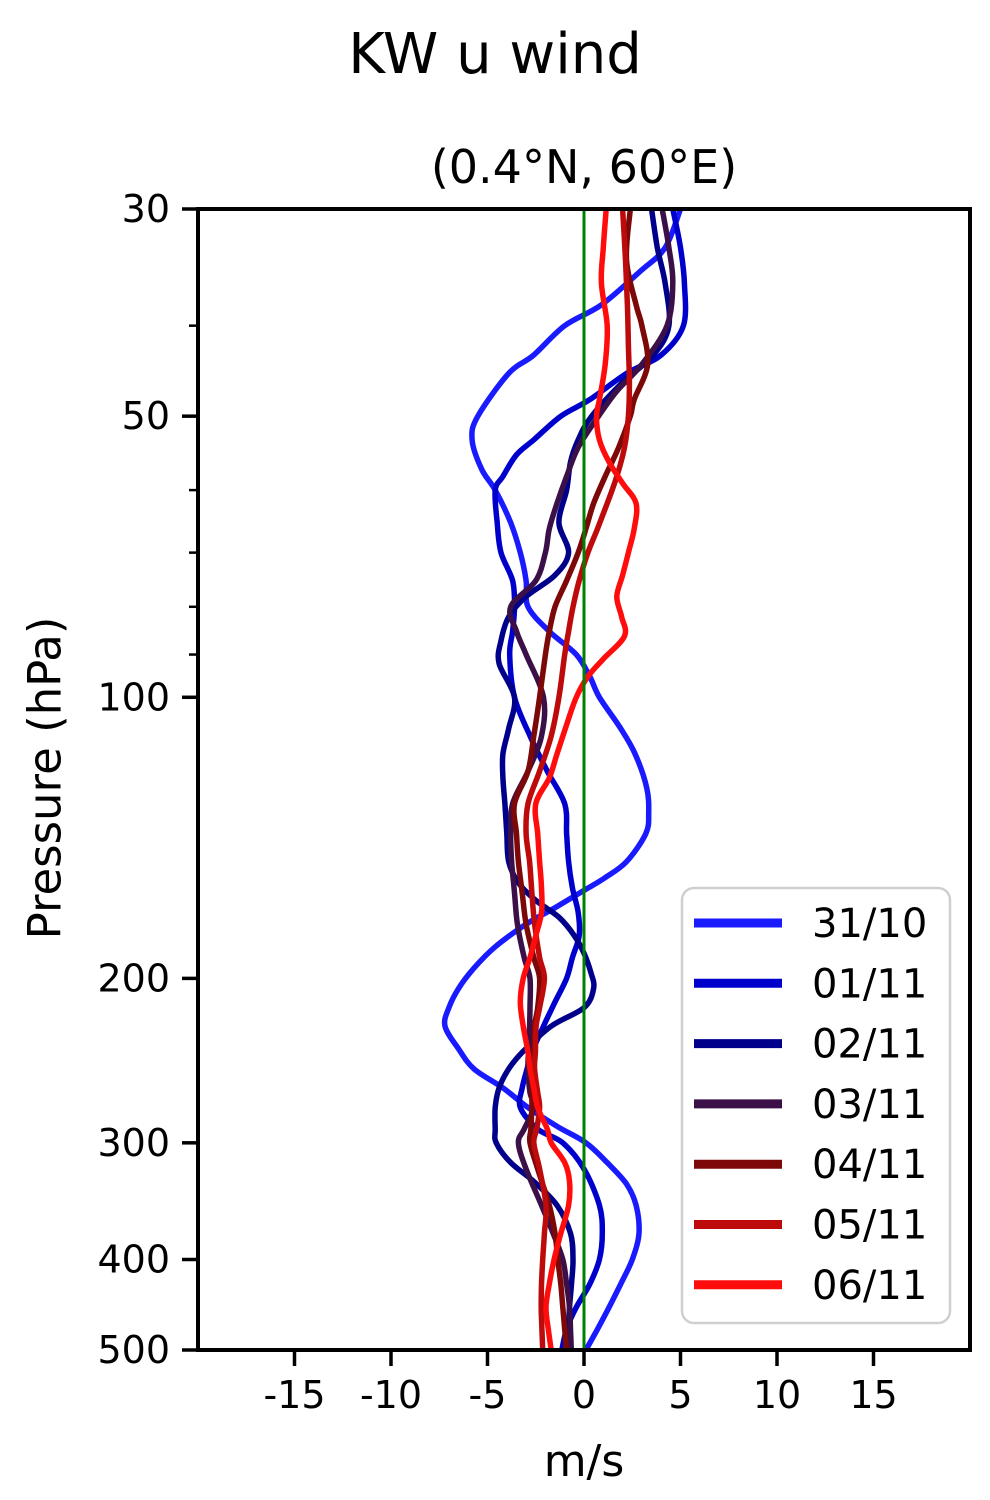  I want to click on legend-label-03-11: 03/11, so click(869, 1105).